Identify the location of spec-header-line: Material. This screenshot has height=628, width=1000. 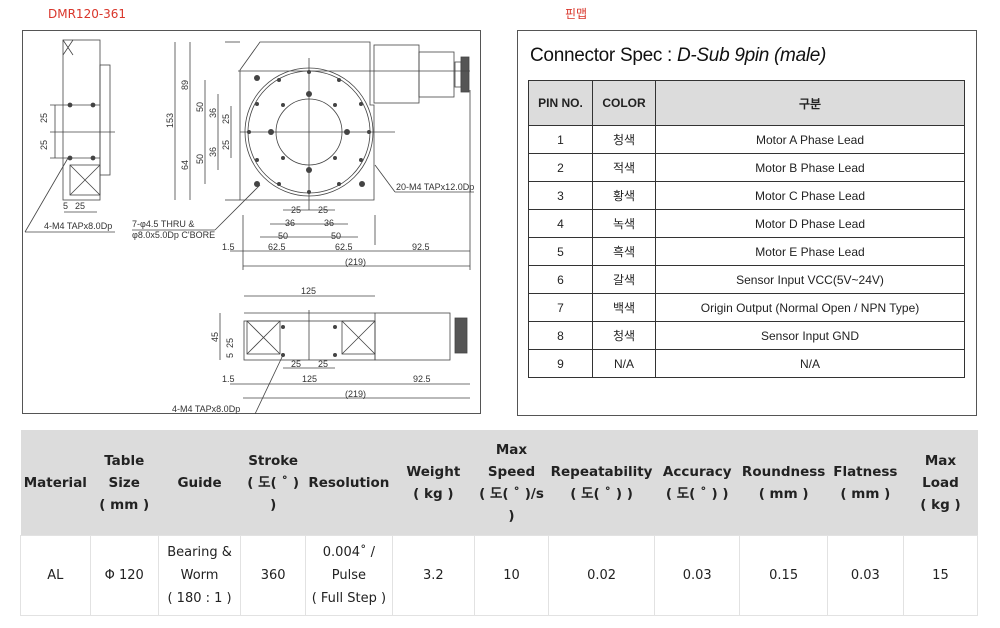
(55, 482).